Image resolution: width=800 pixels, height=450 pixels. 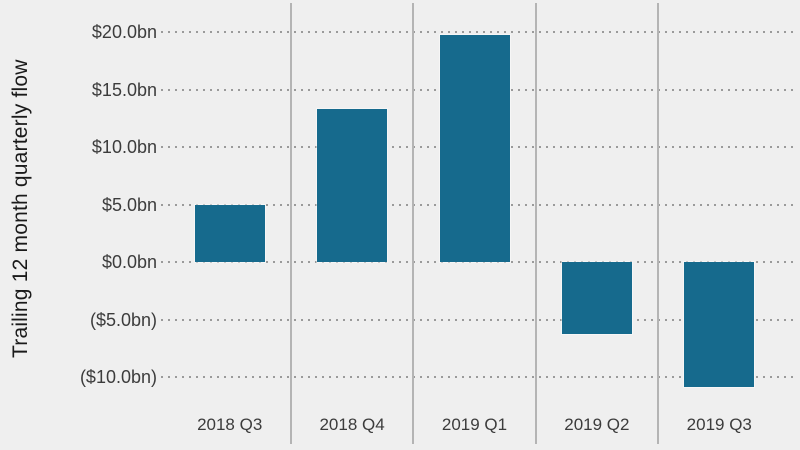 What do you see at coordinates (129, 262) in the screenshot?
I see `y-tick-label: $0.0bn` at bounding box center [129, 262].